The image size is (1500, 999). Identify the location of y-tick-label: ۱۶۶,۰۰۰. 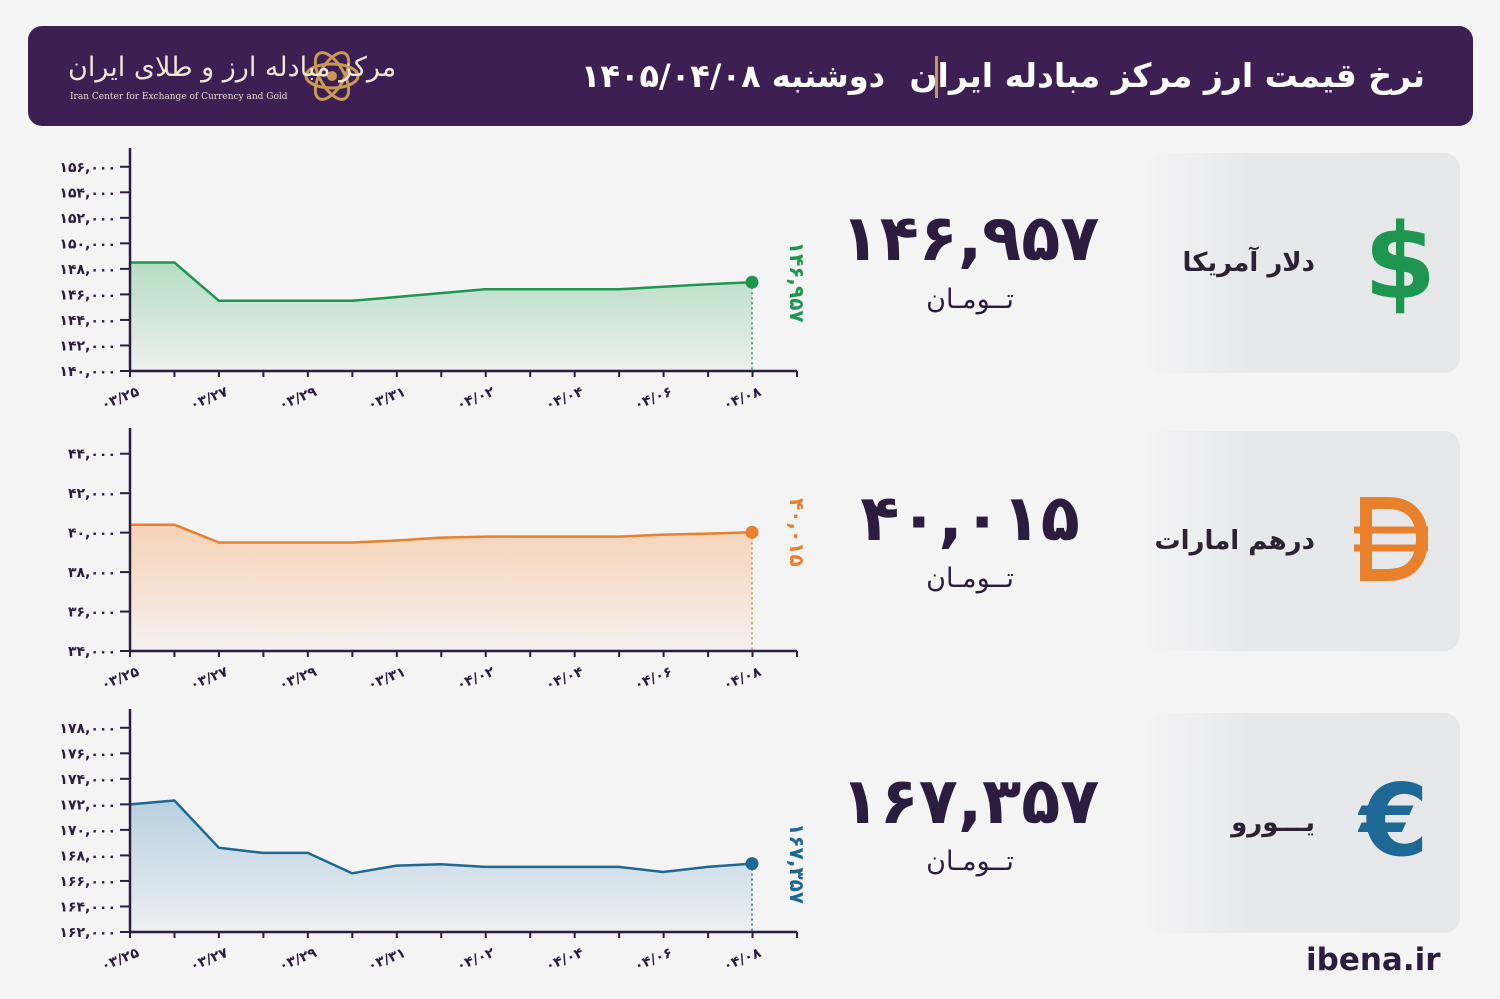
(87, 882).